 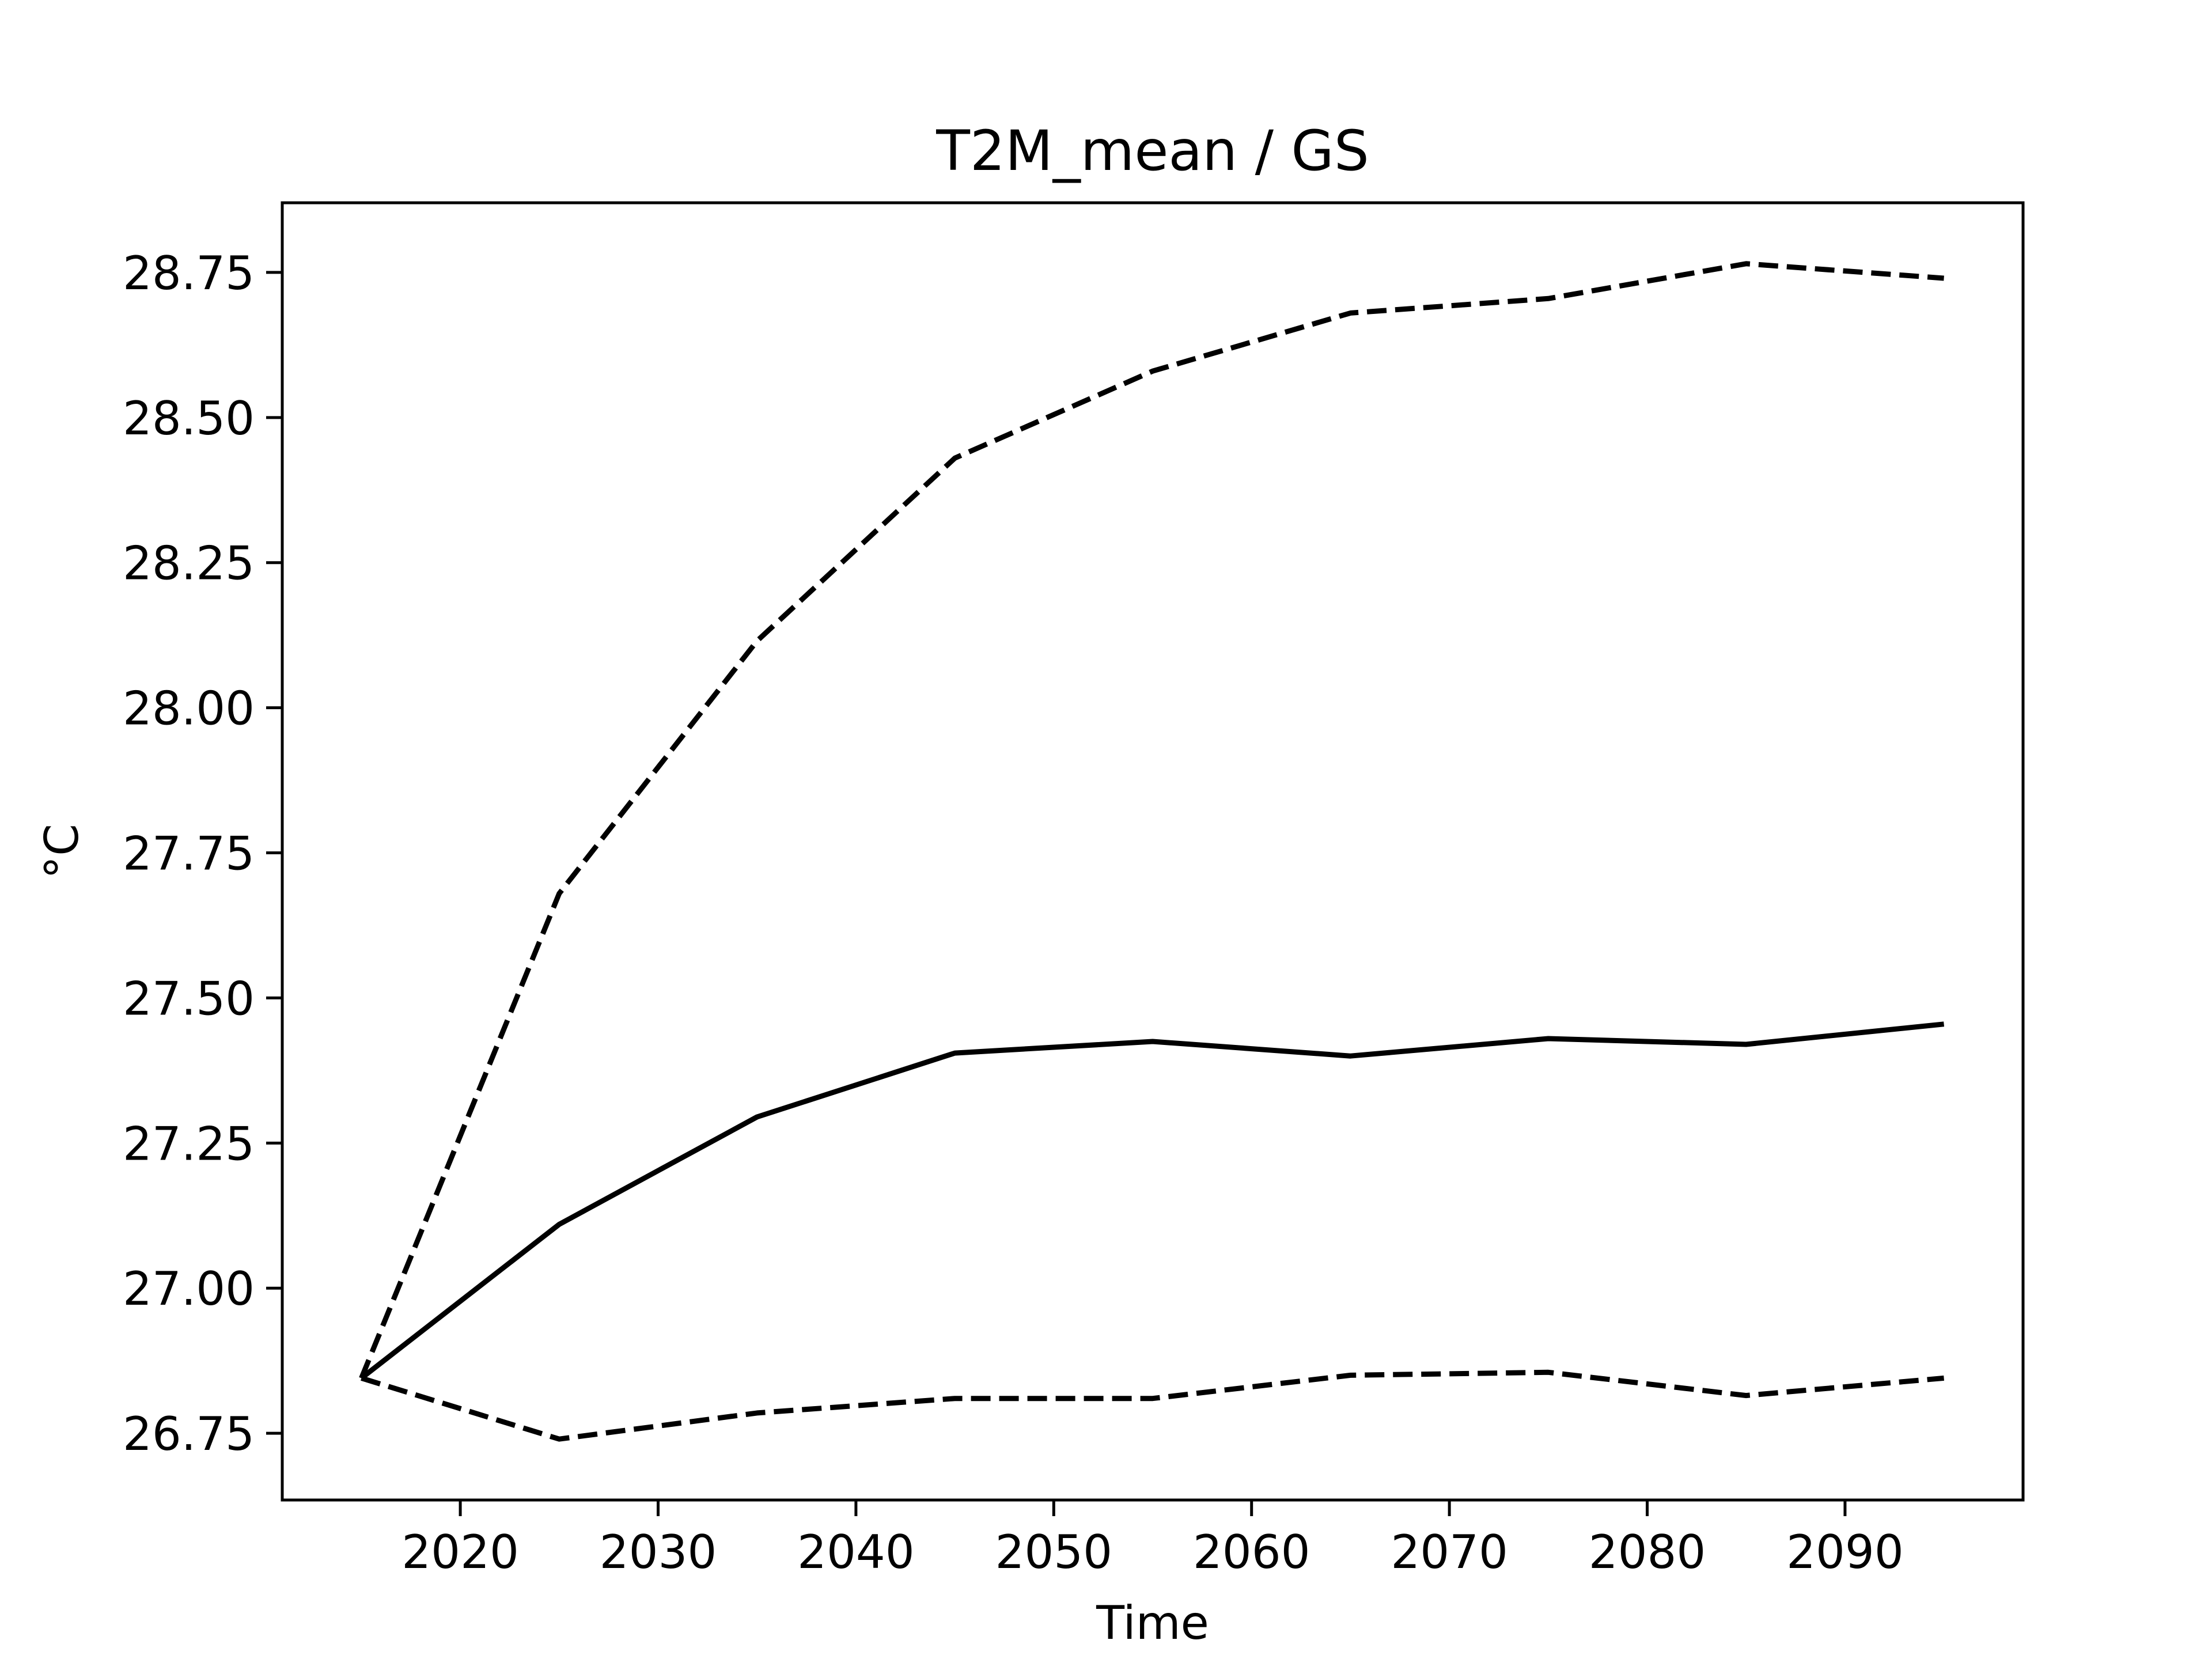 What do you see at coordinates (658, 1552) in the screenshot?
I see `x-tick-label: 2030` at bounding box center [658, 1552].